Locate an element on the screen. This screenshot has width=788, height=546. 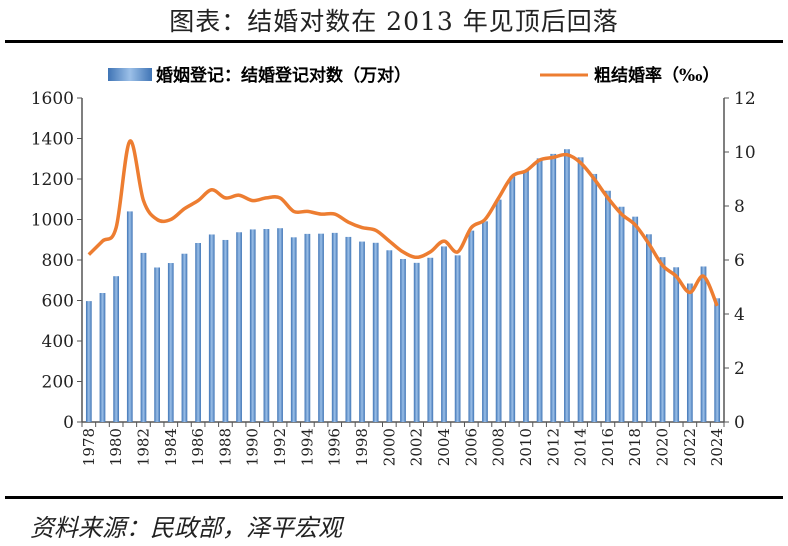
right-tick-label: 0 is located at coordinates (739, 423).